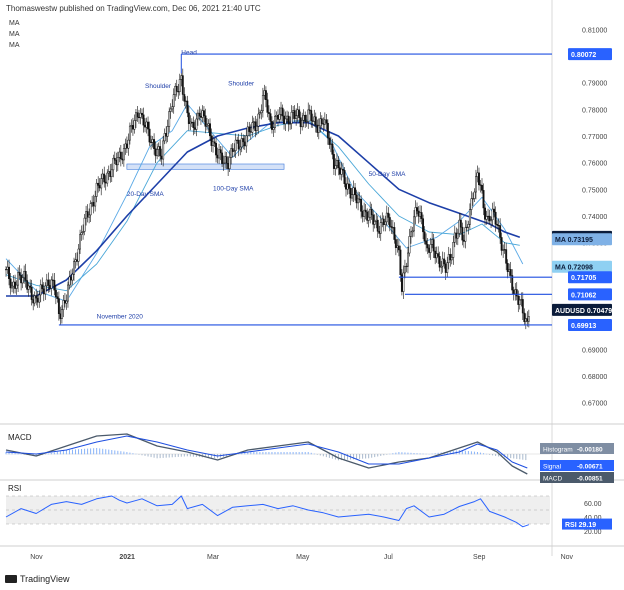  I want to click on price-tick-label: 0.76000, so click(594, 164).